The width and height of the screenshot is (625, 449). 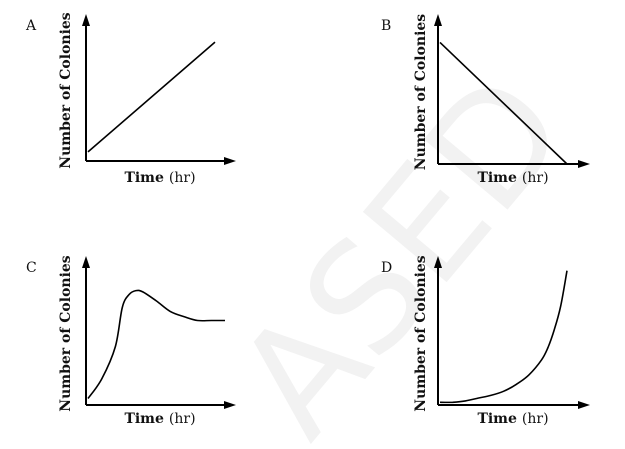 What do you see at coordinates (386, 26) in the screenshot?
I see `panel-letter: B` at bounding box center [386, 26].